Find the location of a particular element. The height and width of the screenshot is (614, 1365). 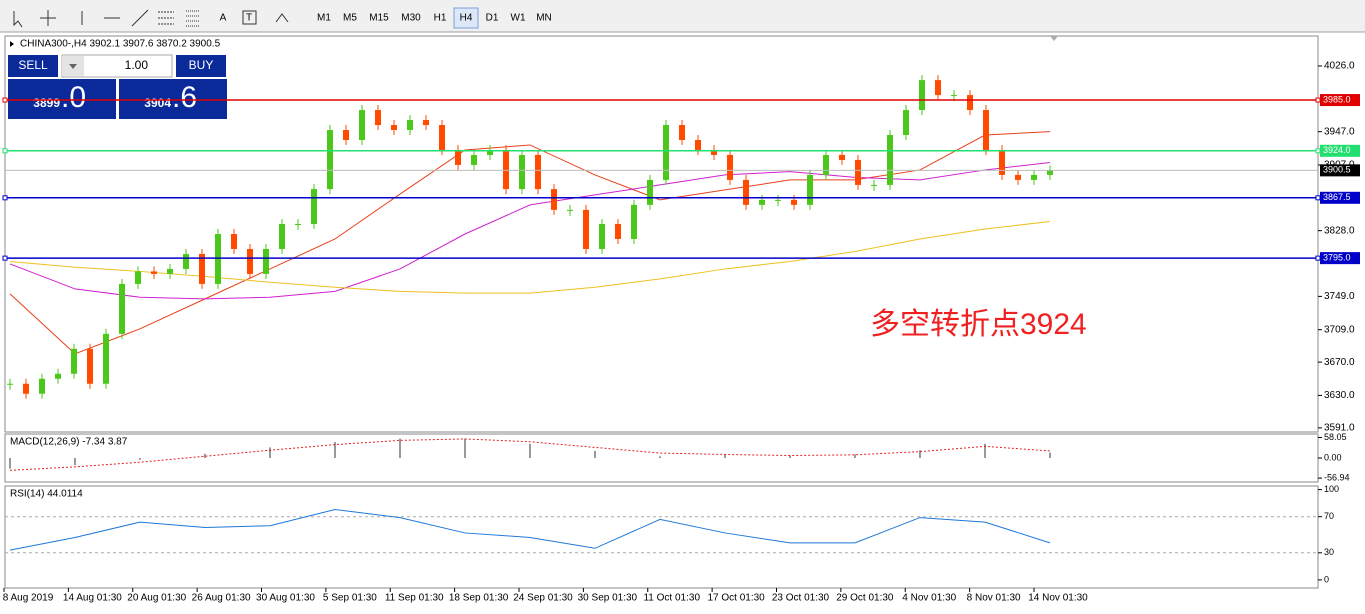

arrows-icon is located at coordinates (282, 18).